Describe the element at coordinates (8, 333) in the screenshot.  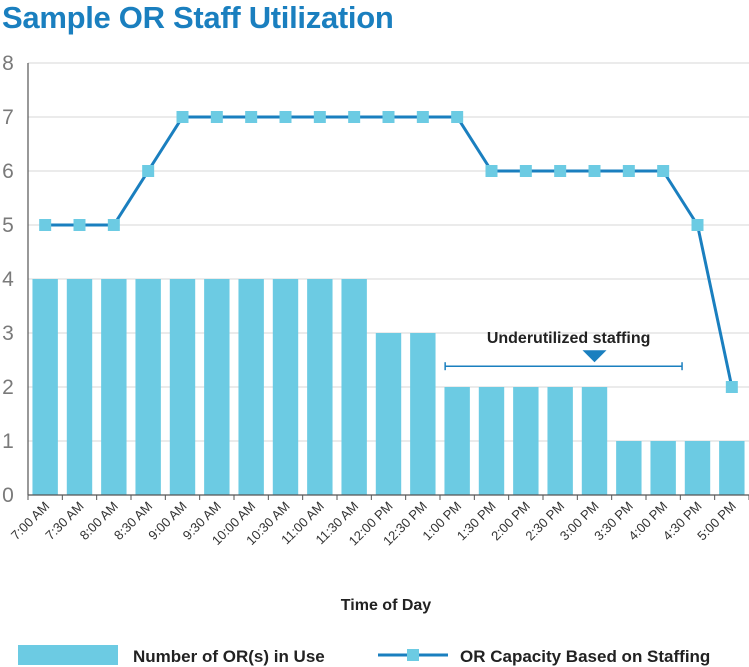
I see `y-tick-label: 3` at that location.